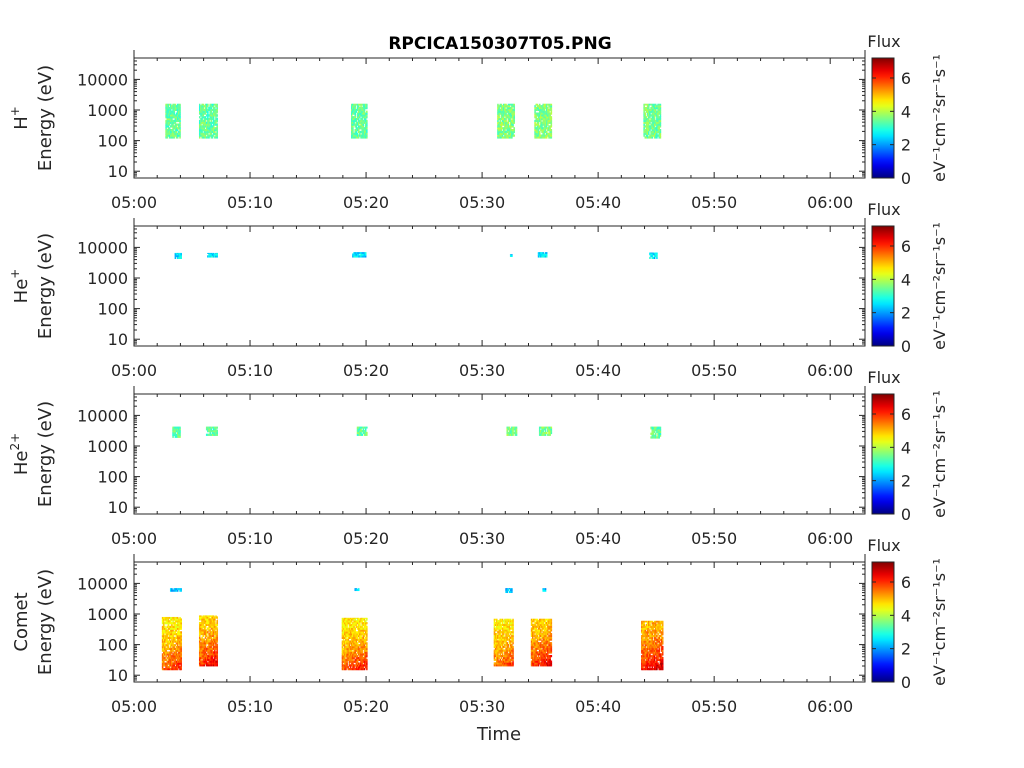  I want to click on x-tick-label: 05:10, so click(250, 202).